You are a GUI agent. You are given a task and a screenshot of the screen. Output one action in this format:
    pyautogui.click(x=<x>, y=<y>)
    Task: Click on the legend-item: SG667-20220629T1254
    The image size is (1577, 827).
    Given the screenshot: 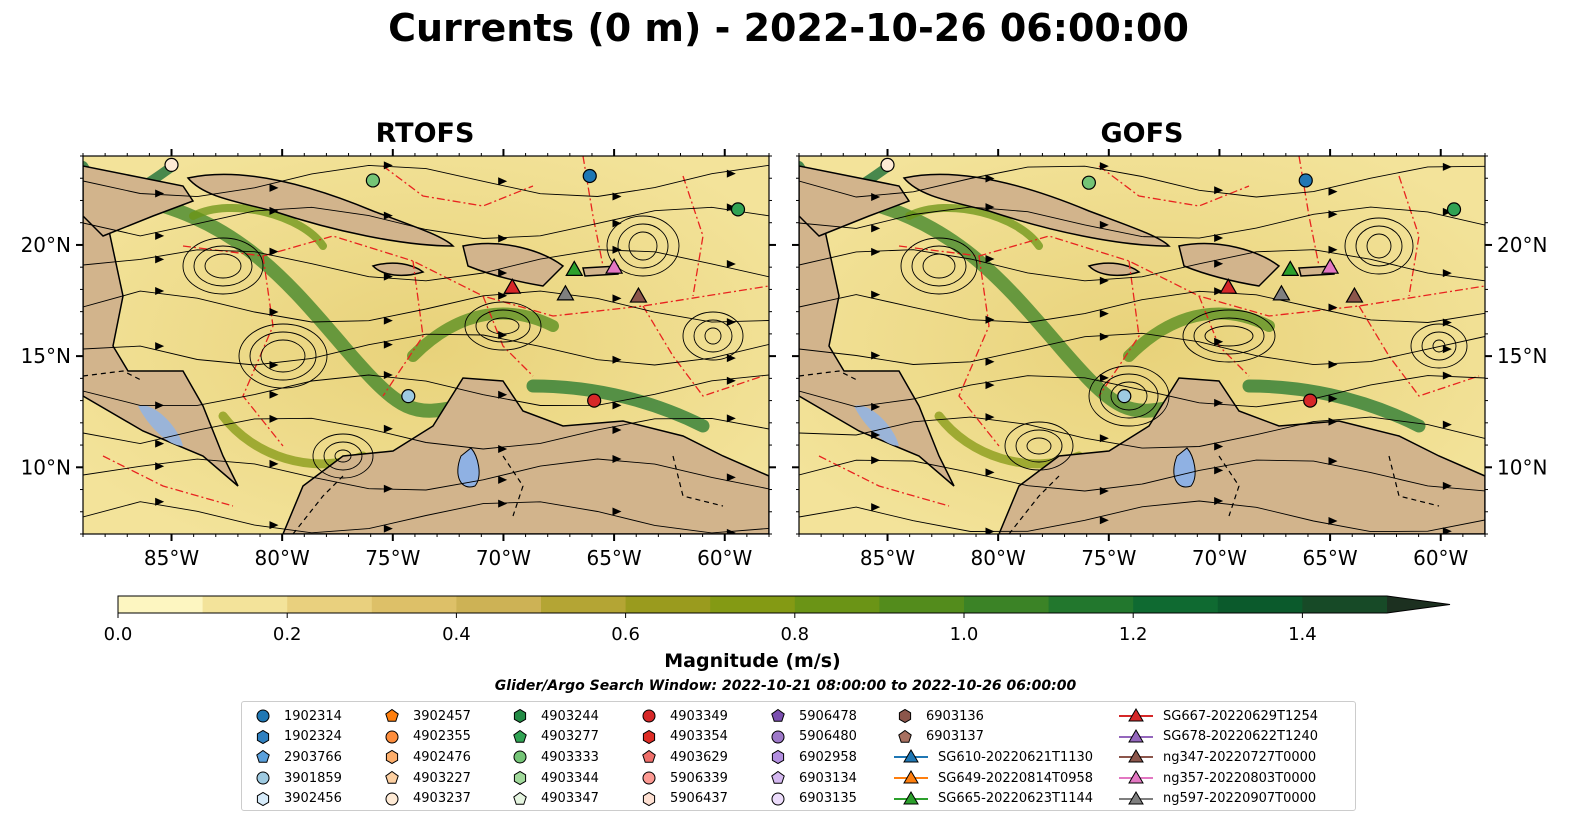 What is the action you would take?
    pyautogui.click(x=1218, y=716)
    